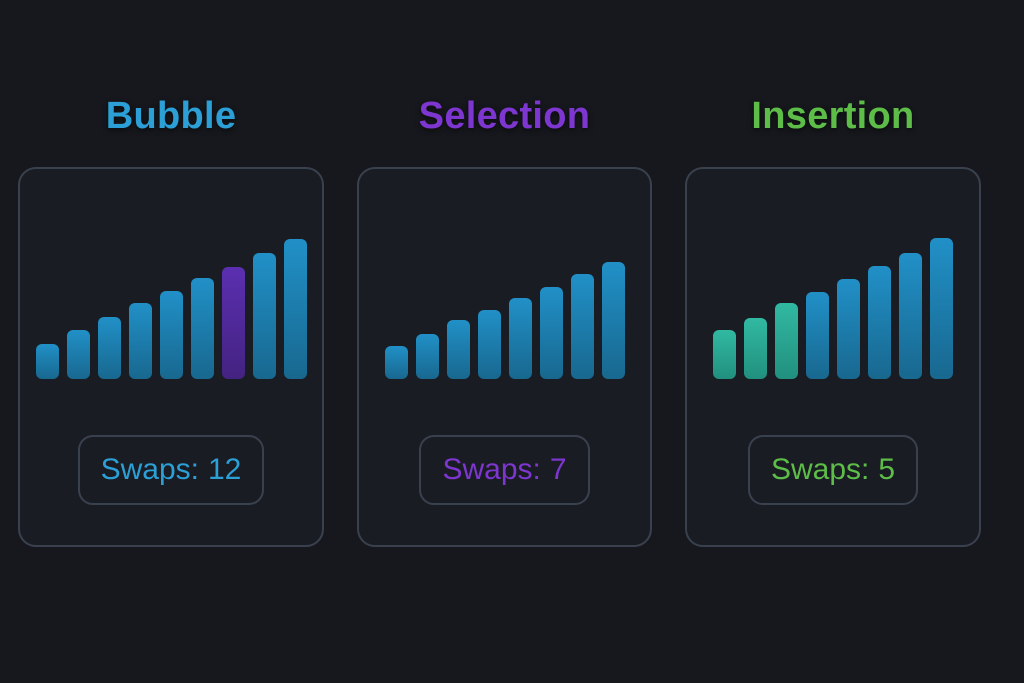 The image size is (1024, 683). Describe the element at coordinates (558, 469) in the screenshot. I see `swaps-value: 7` at that location.